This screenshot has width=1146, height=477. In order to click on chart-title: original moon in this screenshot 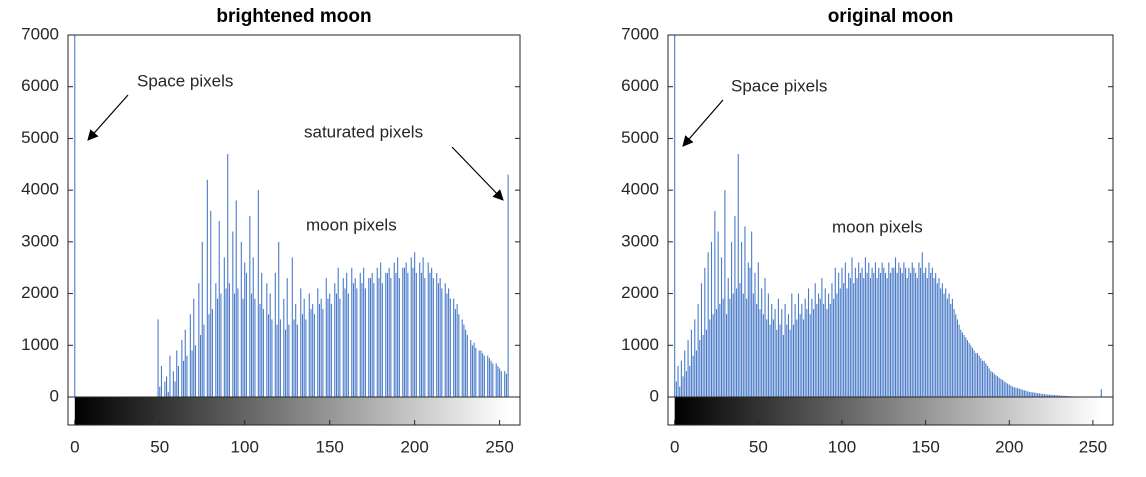, I will do `click(891, 16)`.